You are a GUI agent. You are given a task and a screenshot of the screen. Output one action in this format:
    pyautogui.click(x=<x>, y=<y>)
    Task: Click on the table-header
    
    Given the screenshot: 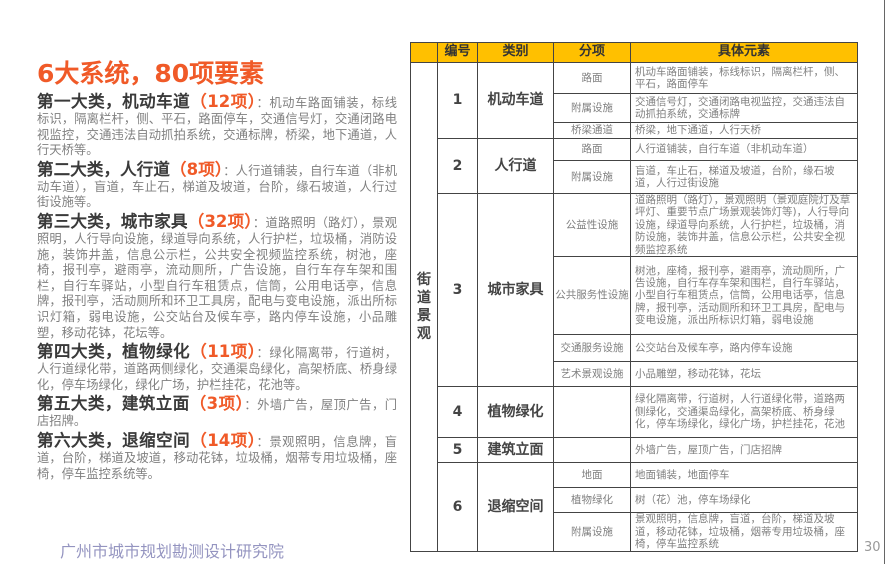 What is the action you would take?
    pyautogui.click(x=424, y=52)
    